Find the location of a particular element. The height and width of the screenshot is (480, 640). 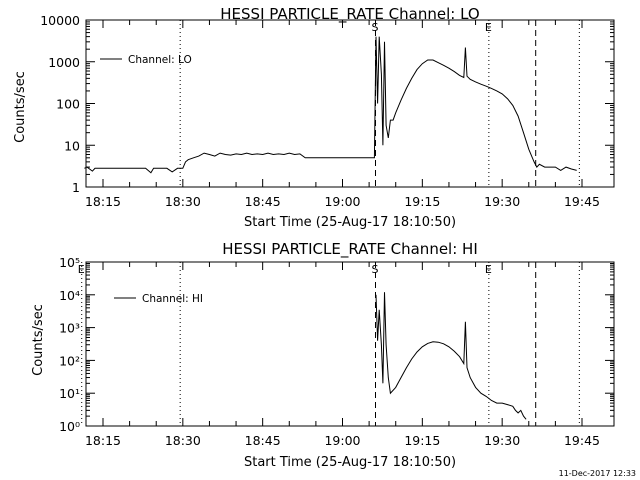

y-tick-label: 10 is located at coordinates (72, 145).